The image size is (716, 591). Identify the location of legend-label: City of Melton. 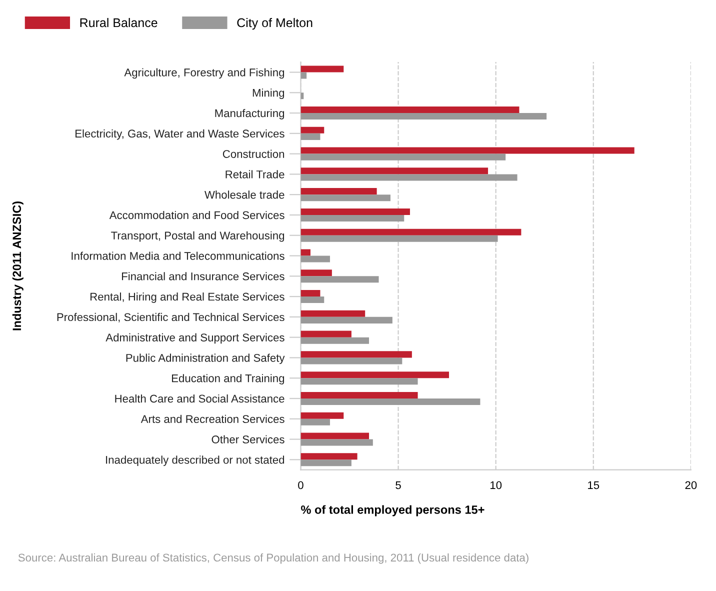
(274, 24).